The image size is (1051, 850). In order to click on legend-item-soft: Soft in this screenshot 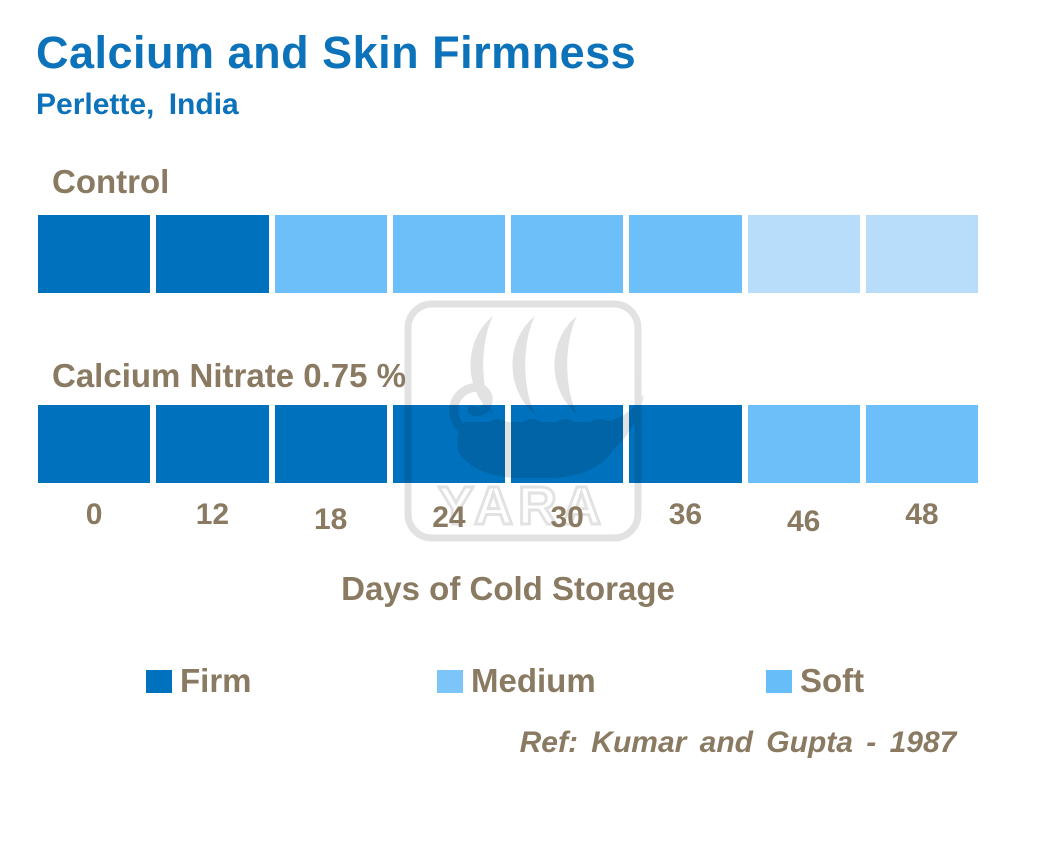, I will do `click(815, 681)`.